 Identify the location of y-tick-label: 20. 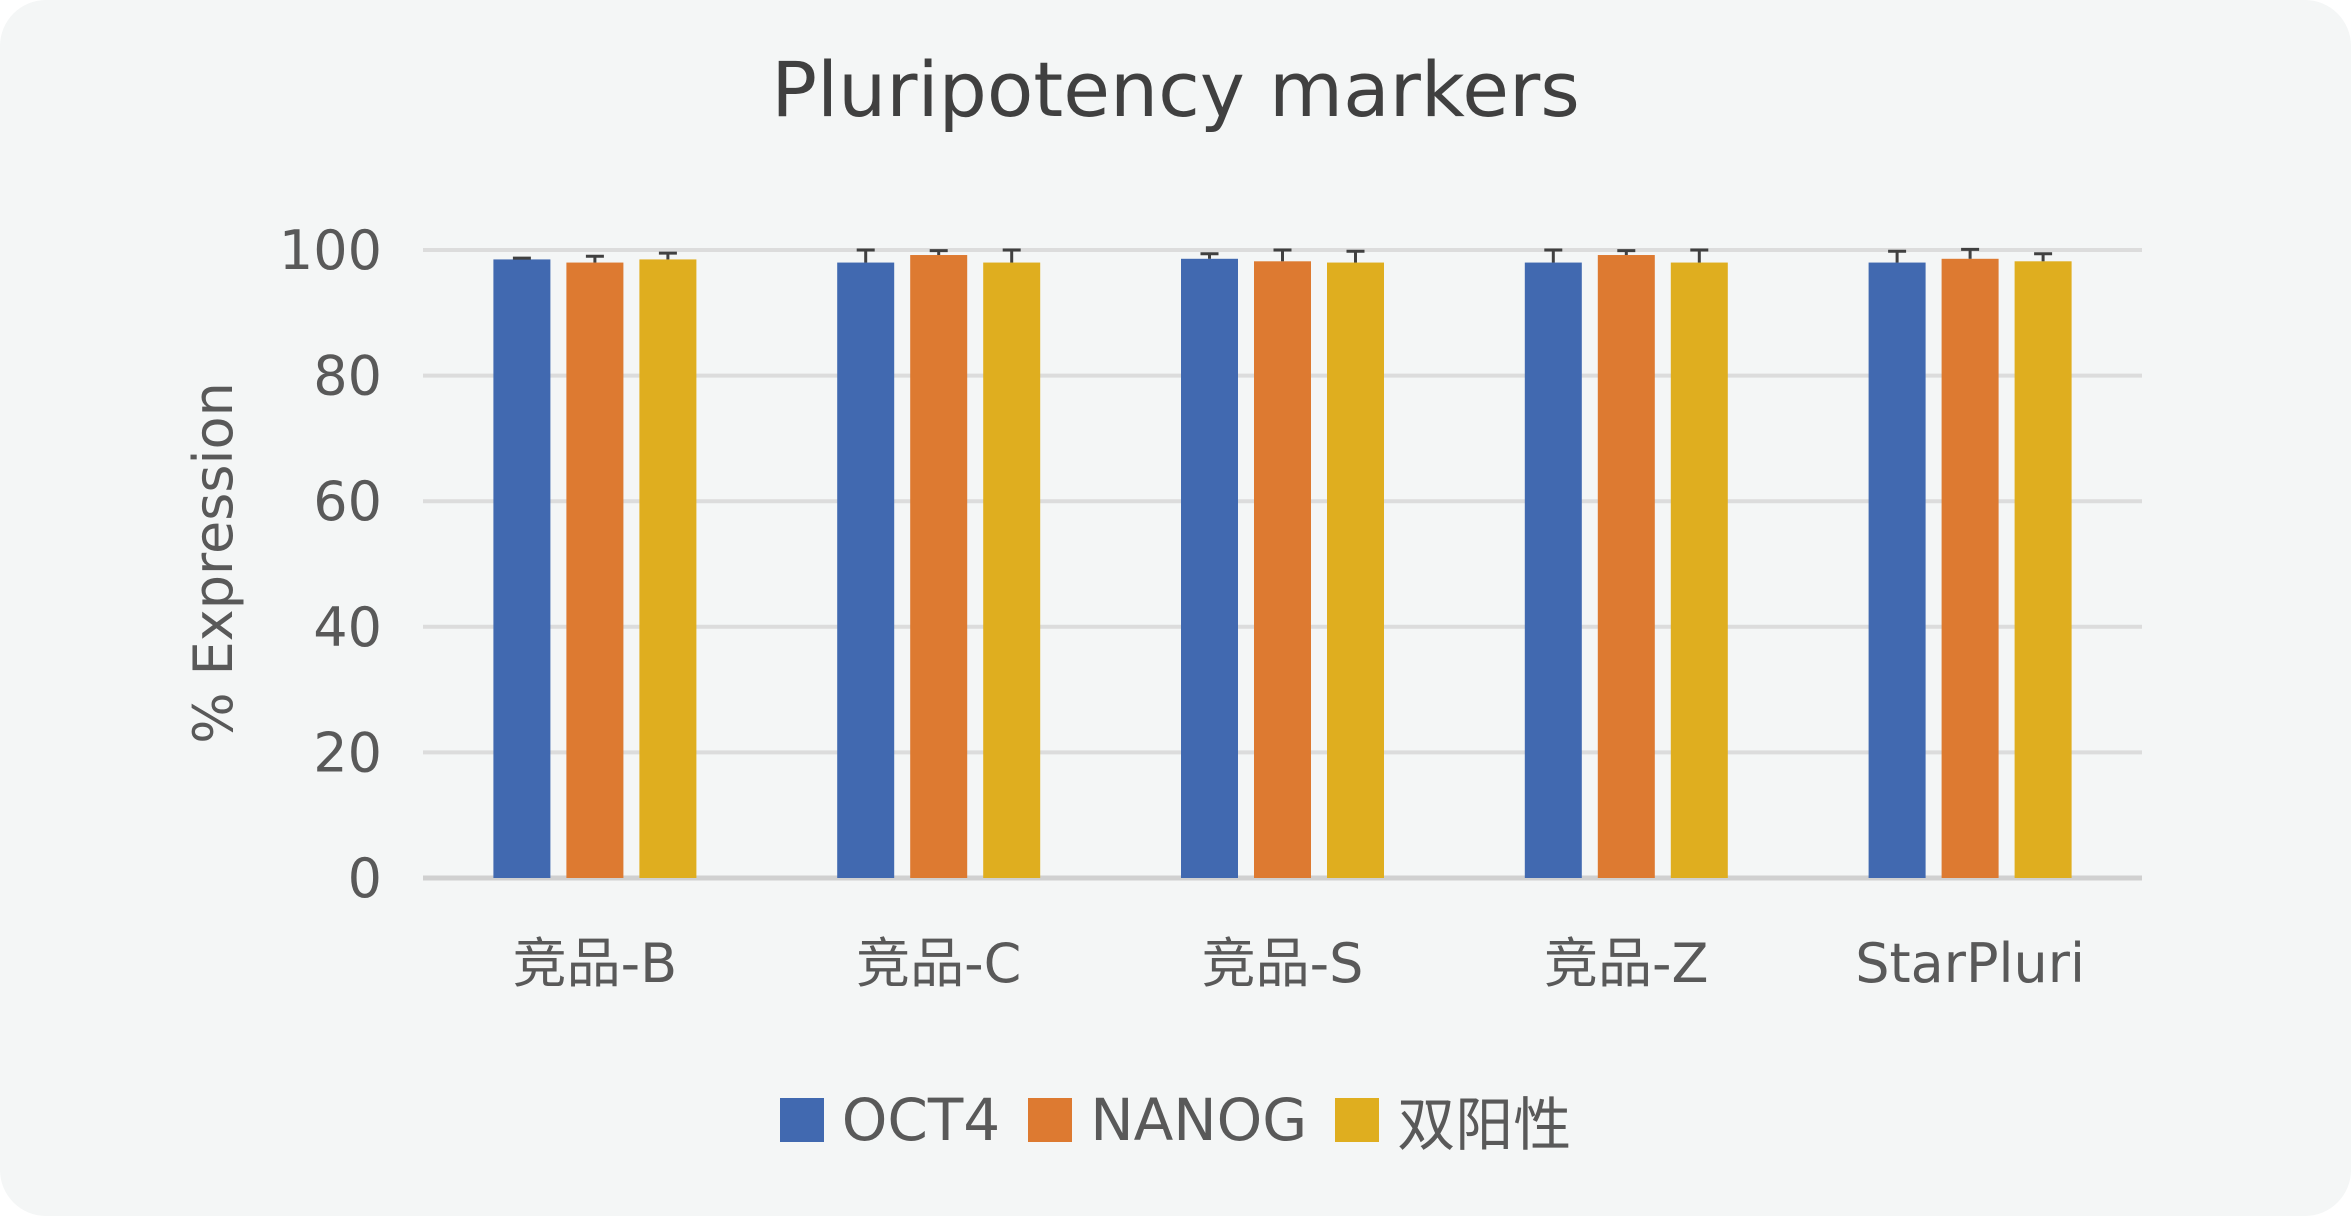
(347, 752).